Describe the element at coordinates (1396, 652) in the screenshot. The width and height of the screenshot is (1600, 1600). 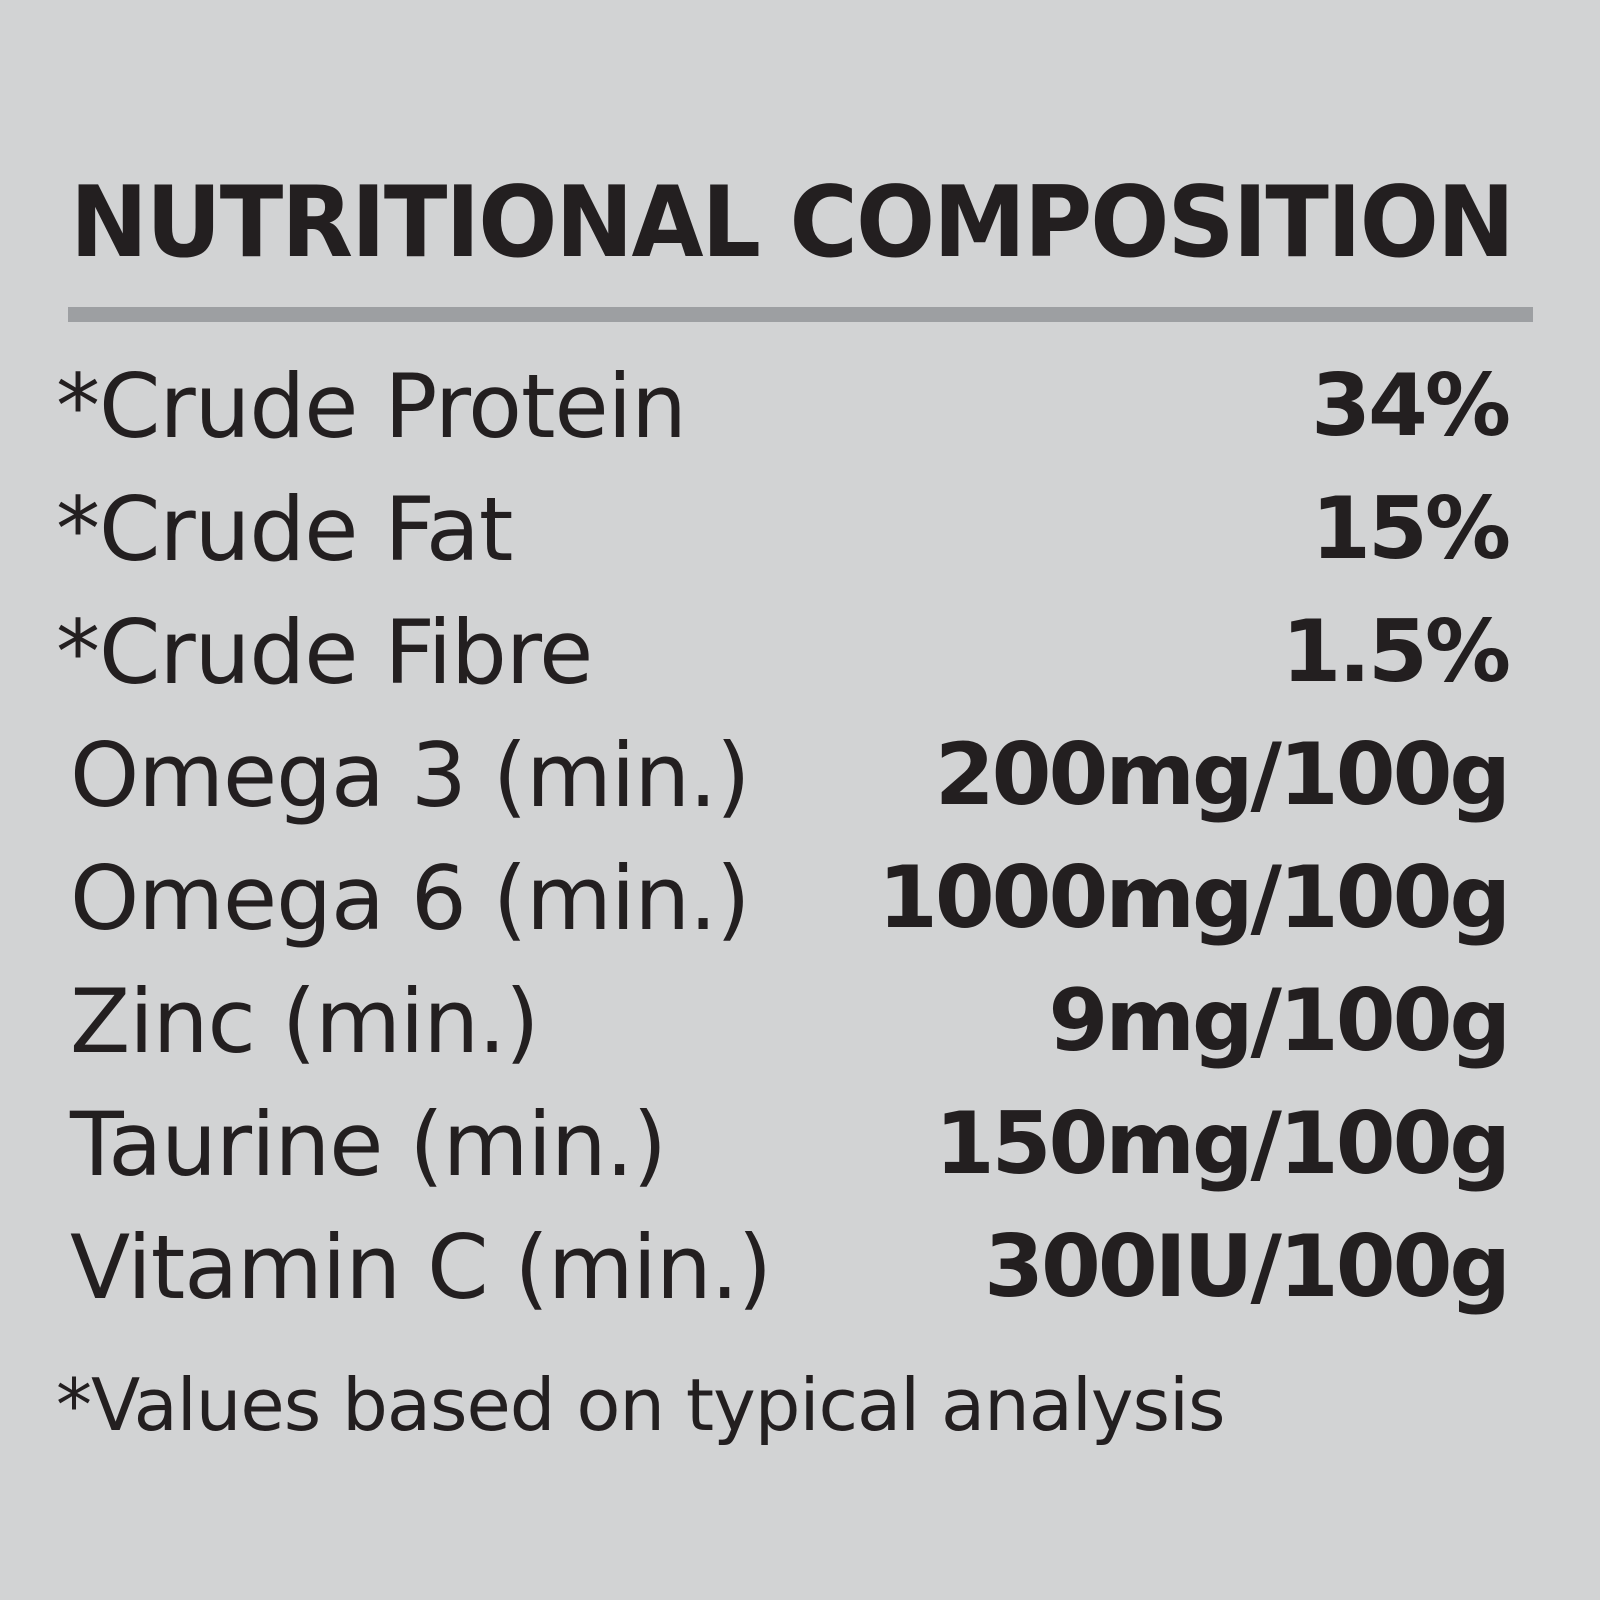
I see `nutrient-value: 1.5%` at that location.